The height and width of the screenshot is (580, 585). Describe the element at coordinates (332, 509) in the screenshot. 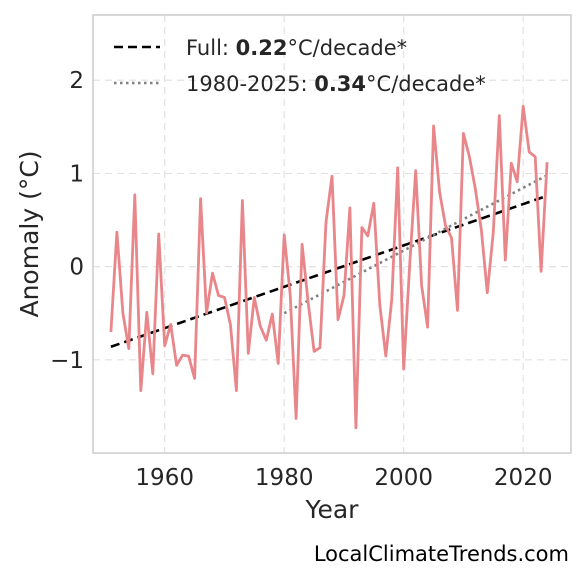

I see `x-axis-label: Year` at that location.